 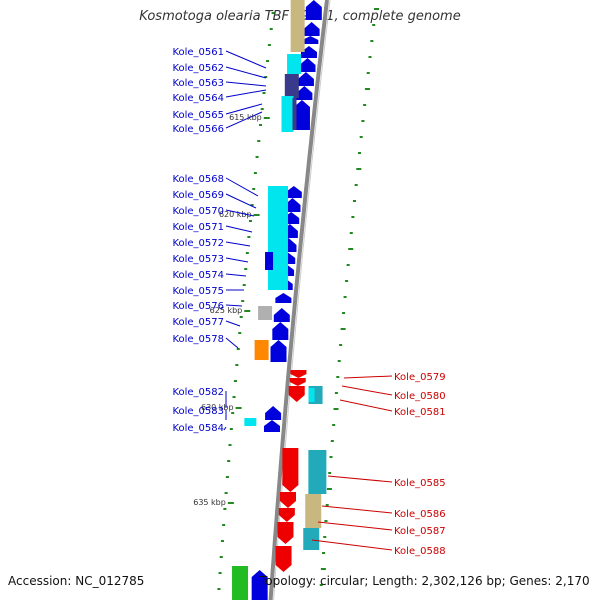 What do you see at coordinates (217, 407) in the screenshot?
I see `kbp-label: 630 kbp` at bounding box center [217, 407].